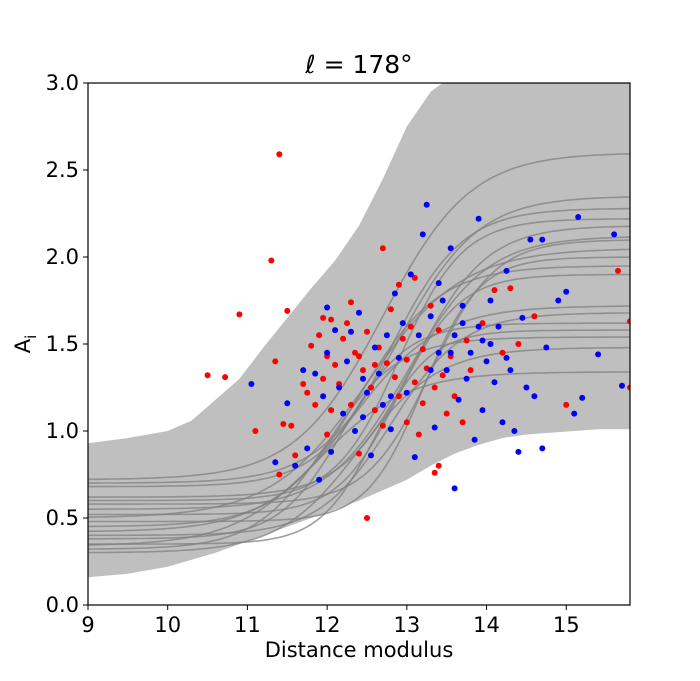  Describe the element at coordinates (23, 345) in the screenshot. I see `y-axis-label-main: A` at that location.